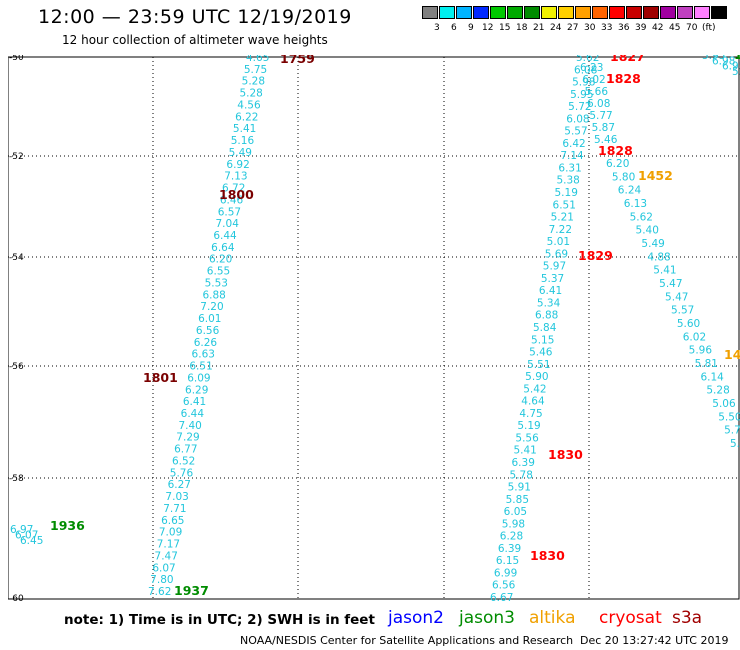 This screenshot has width=740, height=650. What do you see at coordinates (737, 58) in the screenshot?
I see `overpass-time-label: 1` at bounding box center [737, 58].